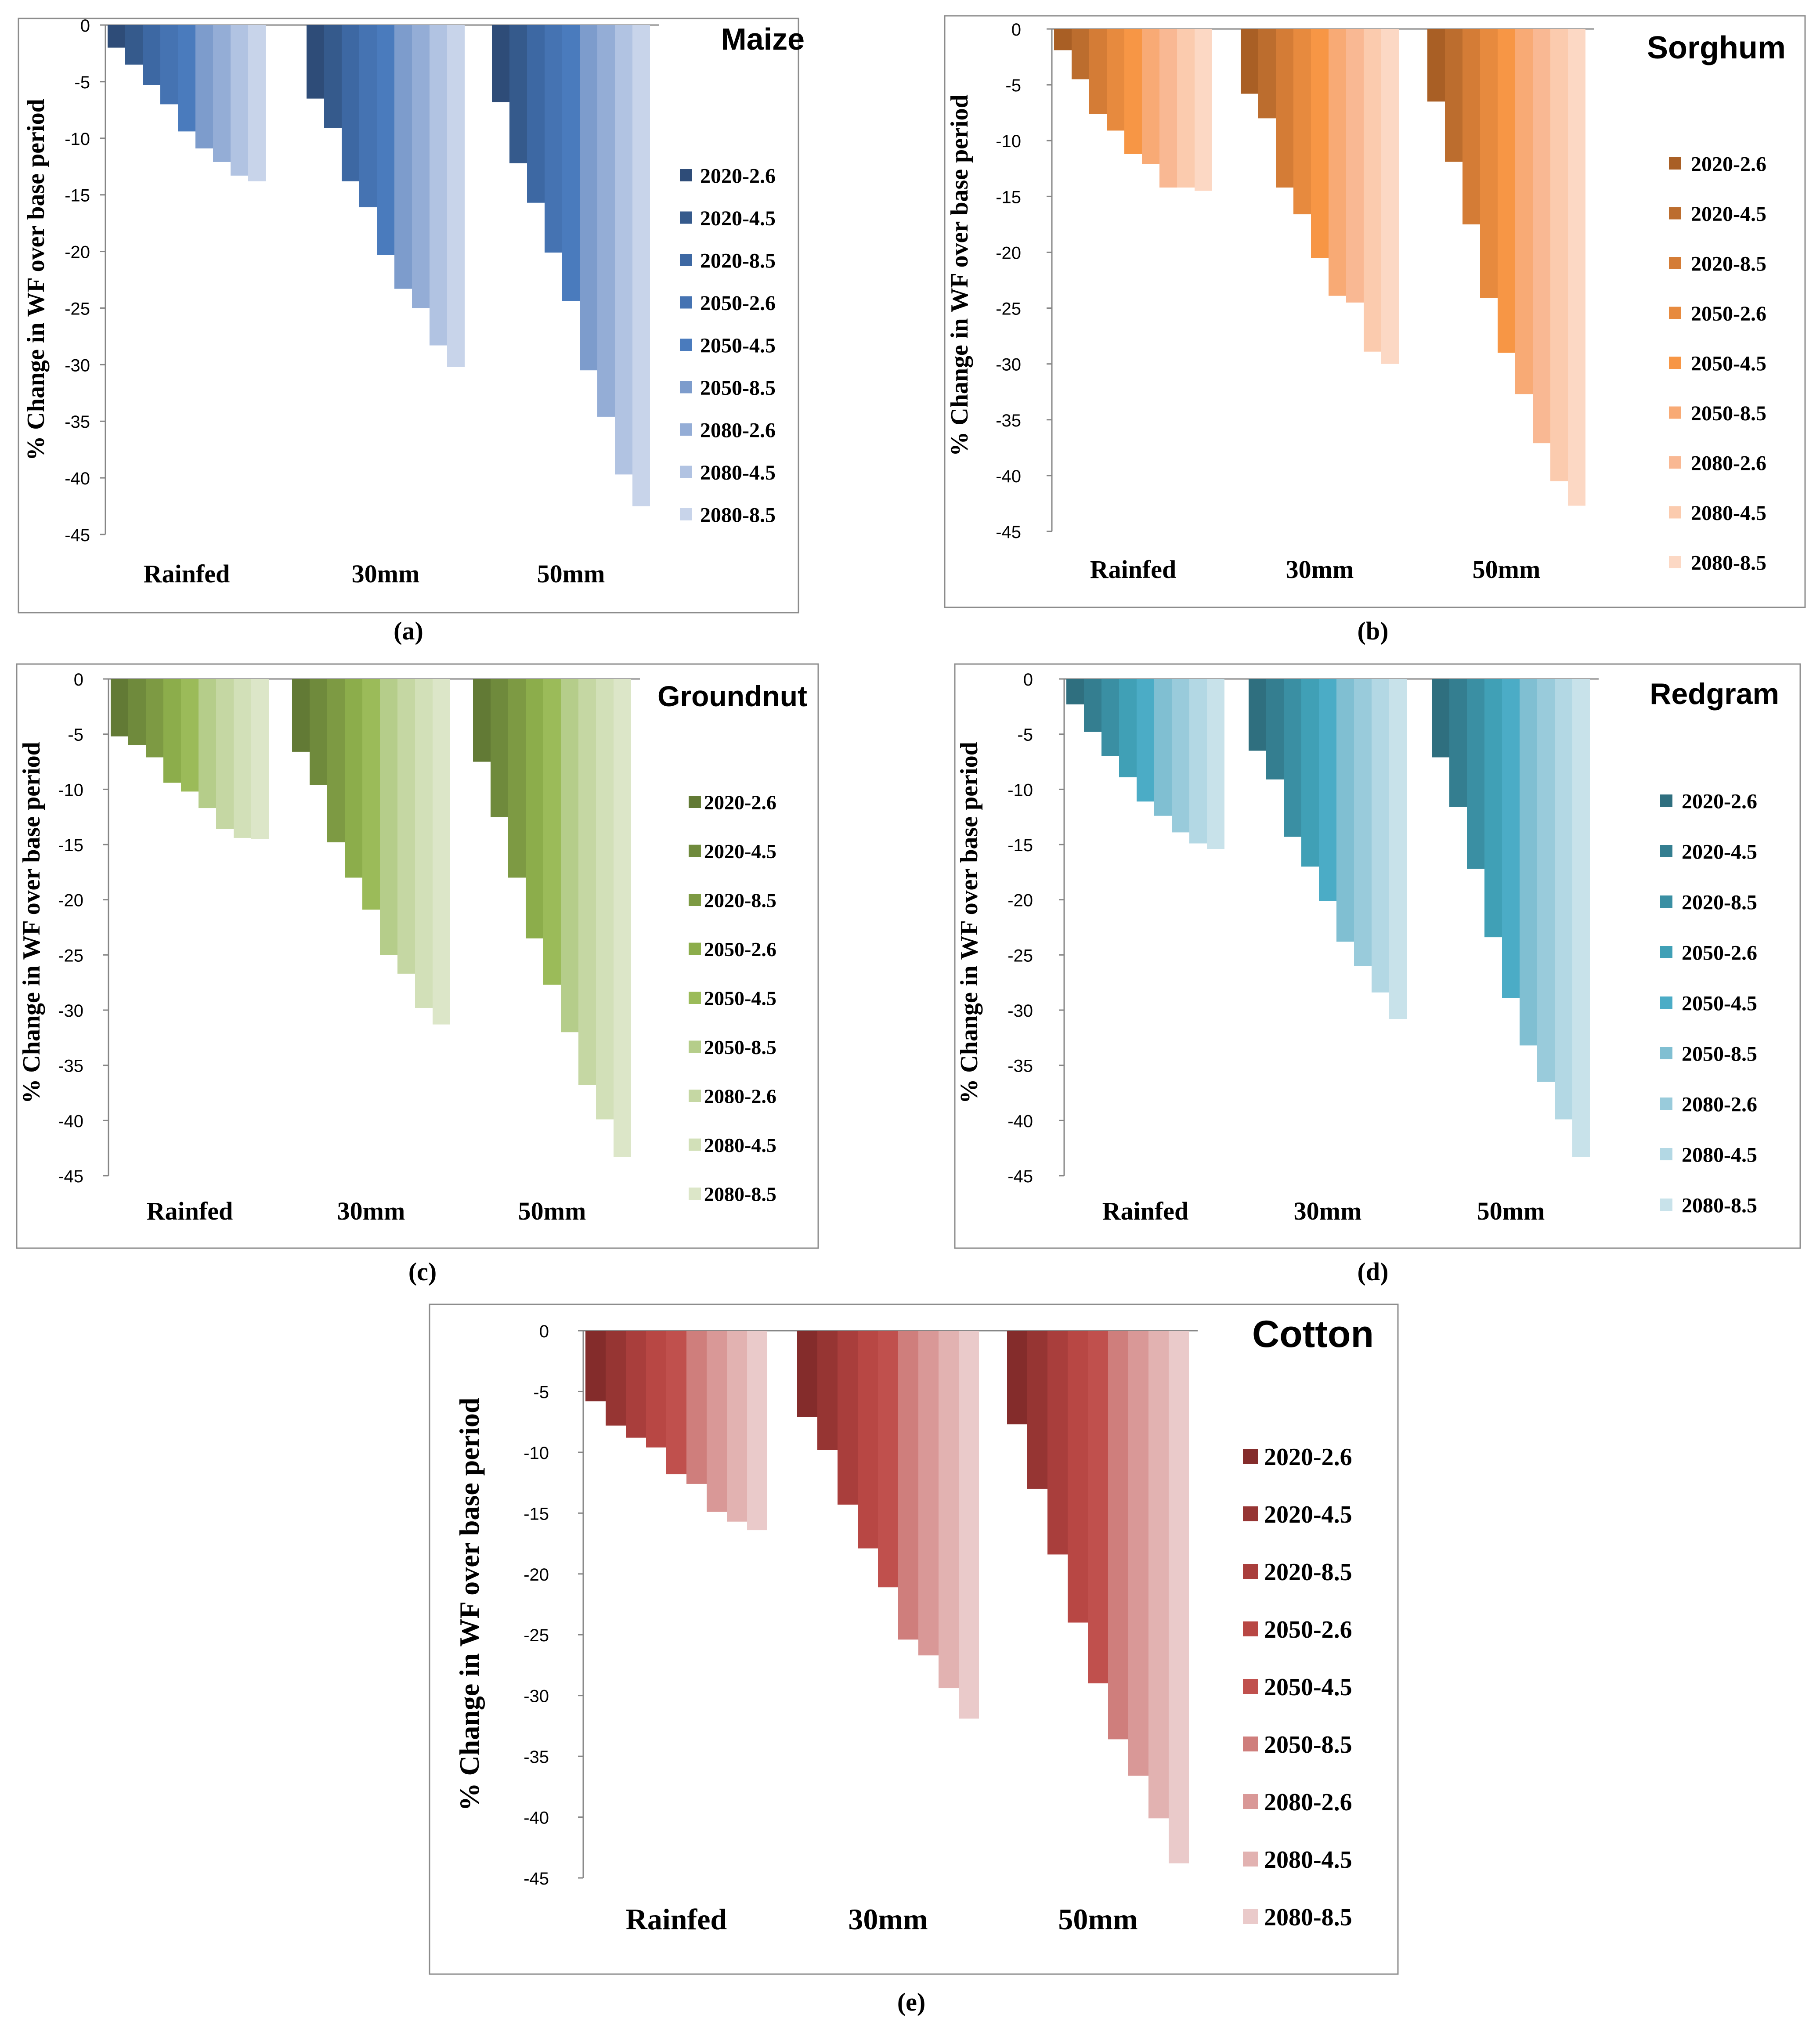 This screenshot has height=2029, width=1820. What do you see at coordinates (911, 2002) in the screenshot?
I see `panel-label: (e)` at bounding box center [911, 2002].